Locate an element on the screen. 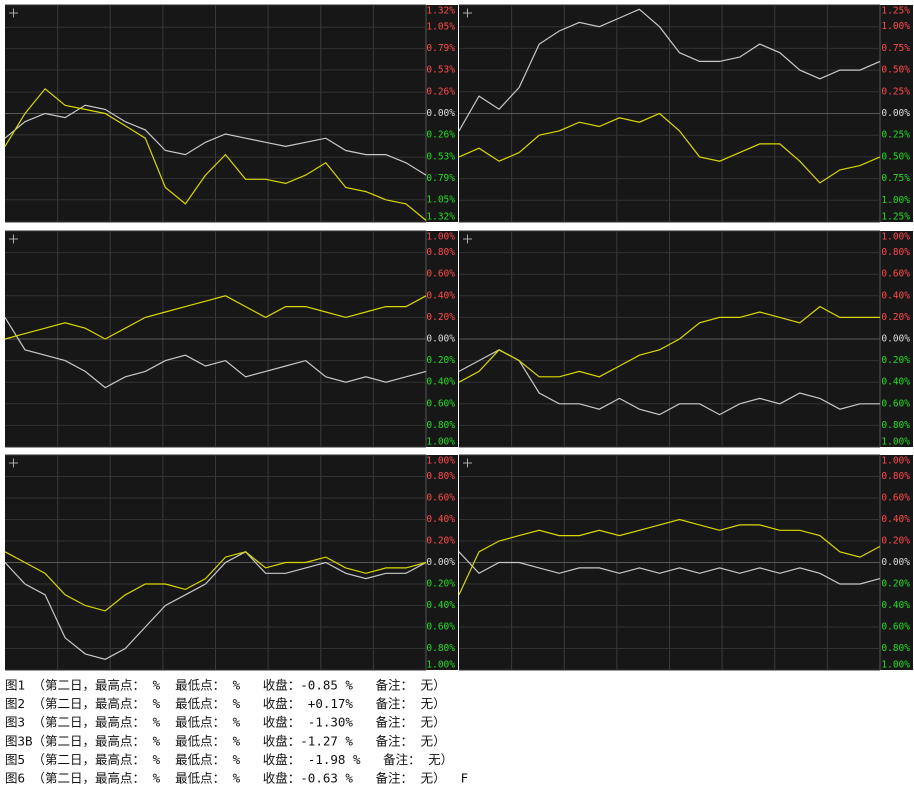  caption: 图2 （第二日，最高点： % 最低点： % 收盘： +0.17% 备注： 无） is located at coordinates (225, 703).